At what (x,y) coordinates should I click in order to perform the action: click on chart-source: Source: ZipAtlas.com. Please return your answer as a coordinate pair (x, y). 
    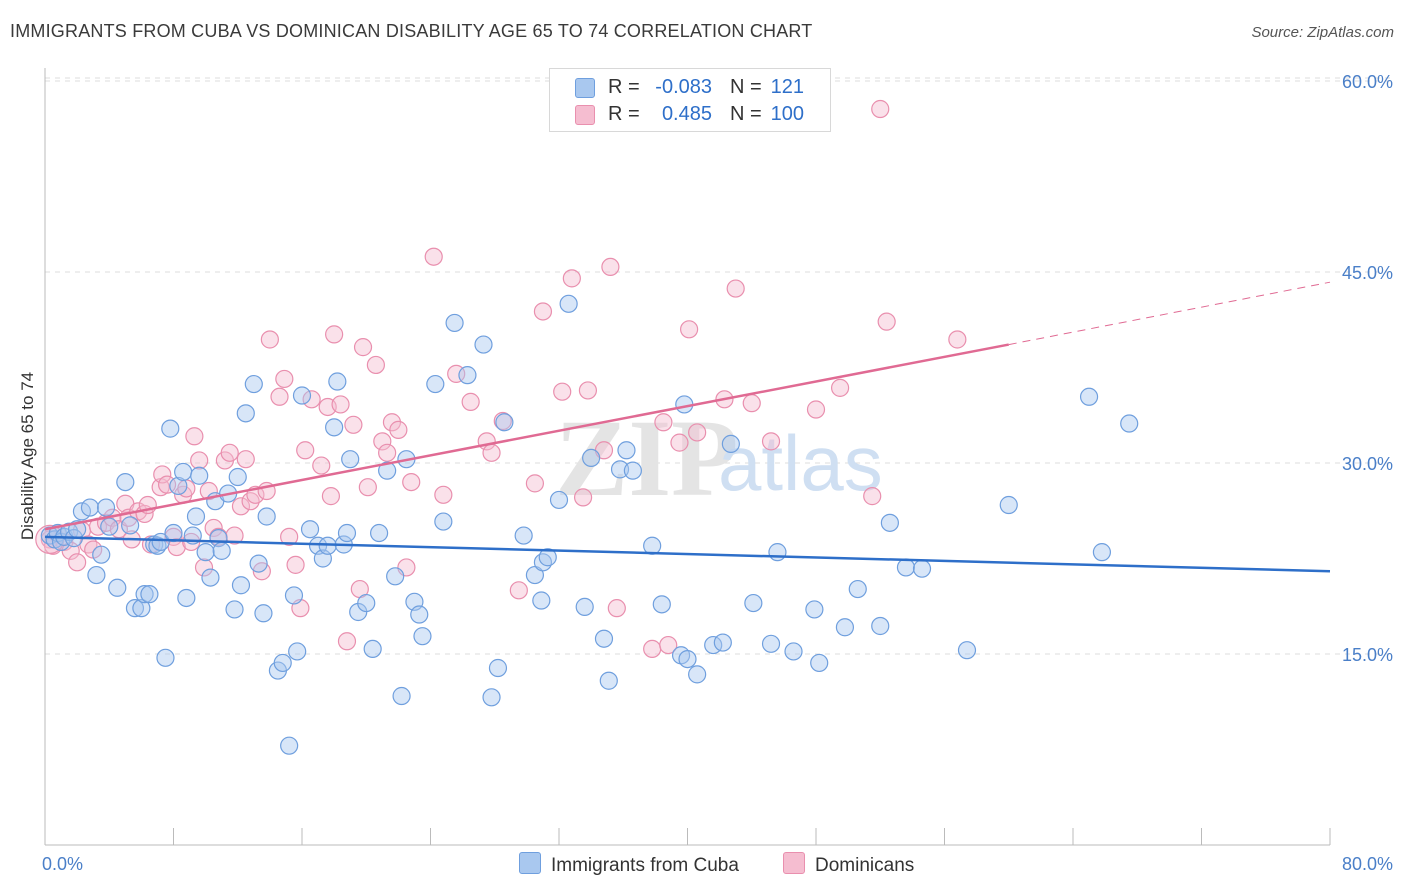
    Looking at the image, I should click on (1322, 32).